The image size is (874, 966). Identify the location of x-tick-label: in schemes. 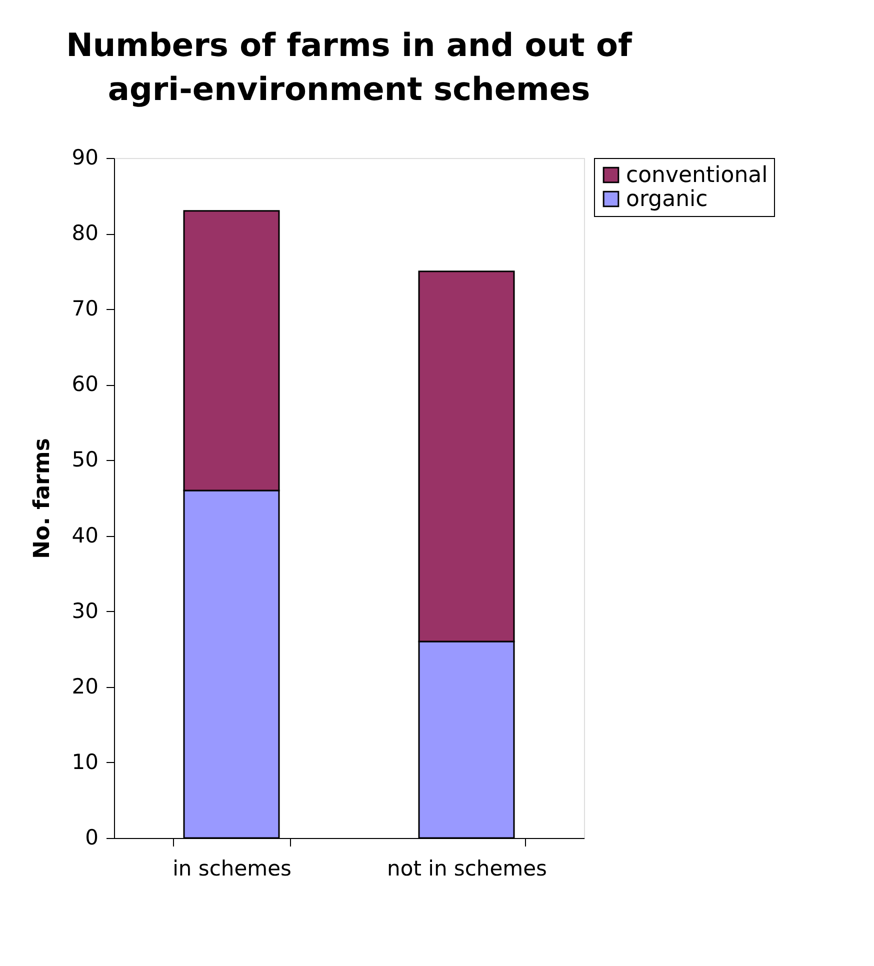
(232, 868).